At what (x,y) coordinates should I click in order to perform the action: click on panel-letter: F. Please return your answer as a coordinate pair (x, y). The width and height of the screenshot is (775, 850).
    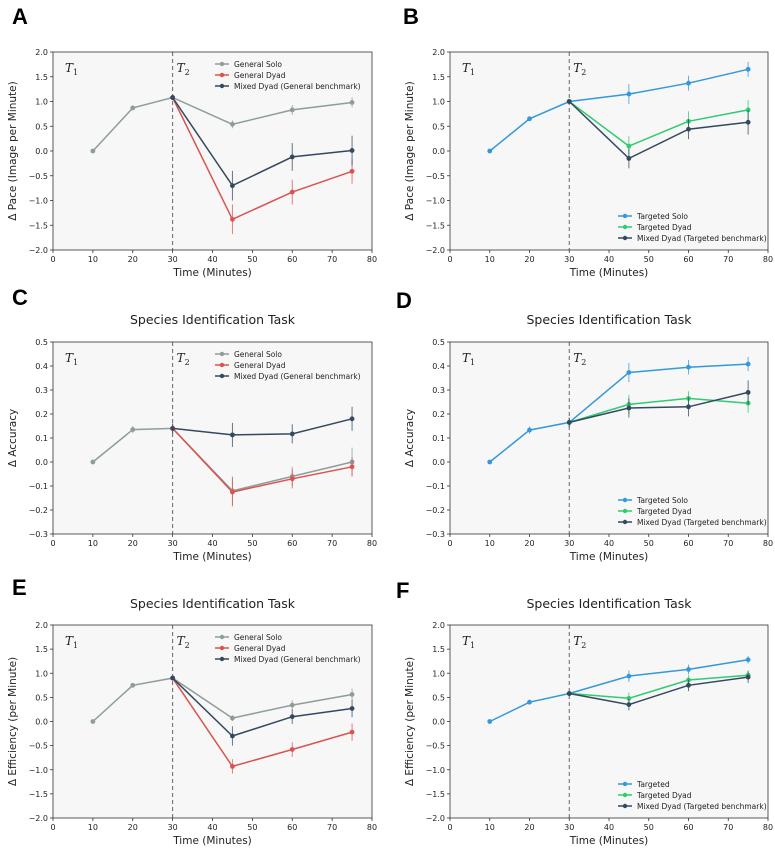
    Looking at the image, I should click on (402, 590).